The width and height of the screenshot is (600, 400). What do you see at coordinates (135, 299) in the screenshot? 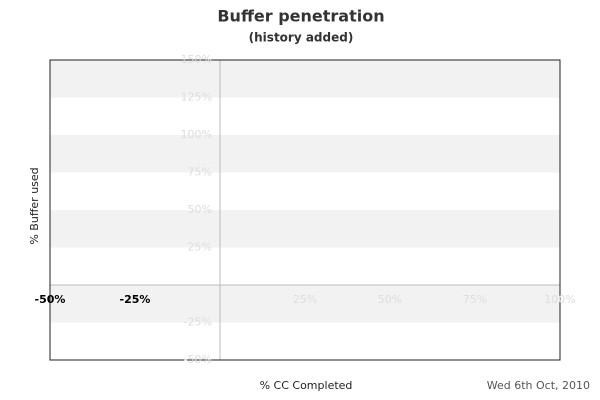
I see `x-tick-label: -25%` at bounding box center [135, 299].